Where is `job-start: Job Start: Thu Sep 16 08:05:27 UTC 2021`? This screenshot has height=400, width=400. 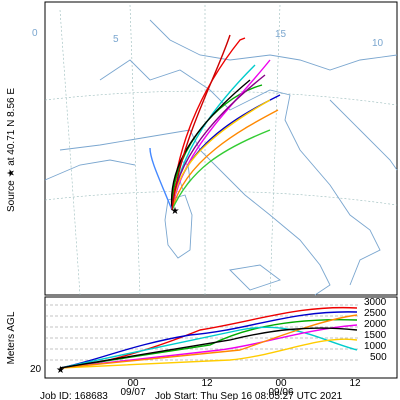
job-start: Job Start: Thu Sep 16 08:05:27 UTC 2021 is located at coordinates (249, 395).